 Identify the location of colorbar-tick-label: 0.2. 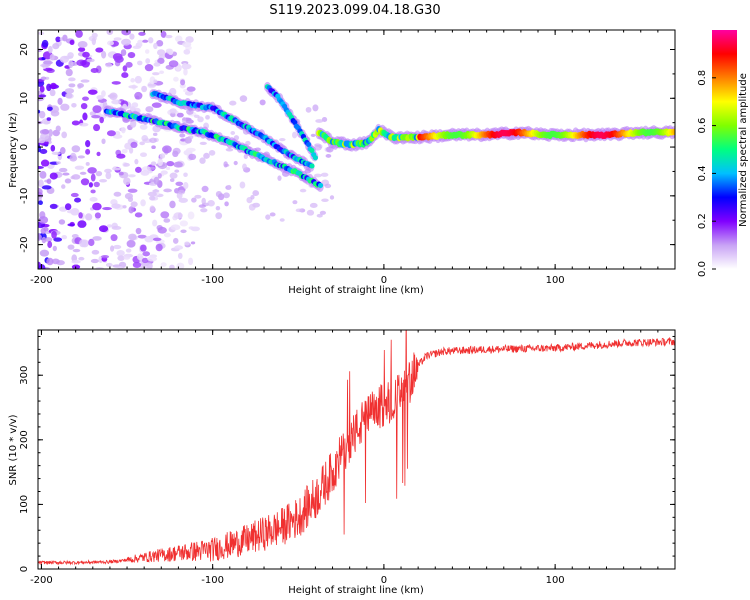
(702, 221).